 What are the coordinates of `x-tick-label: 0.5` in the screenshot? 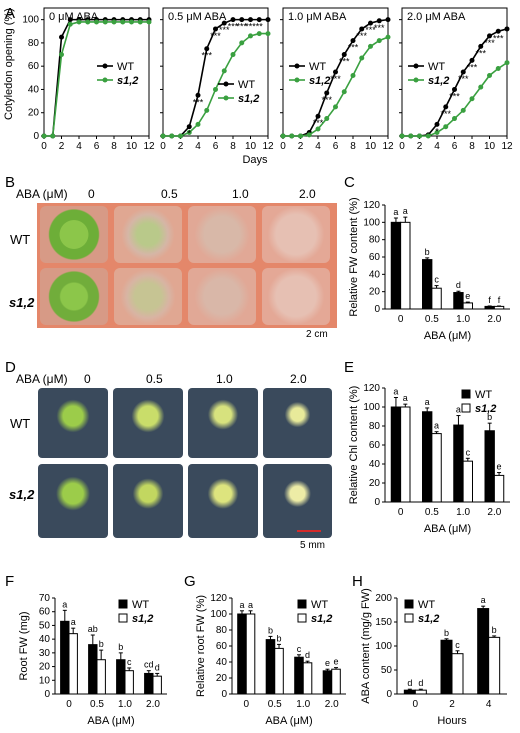 It's located at (432, 512).